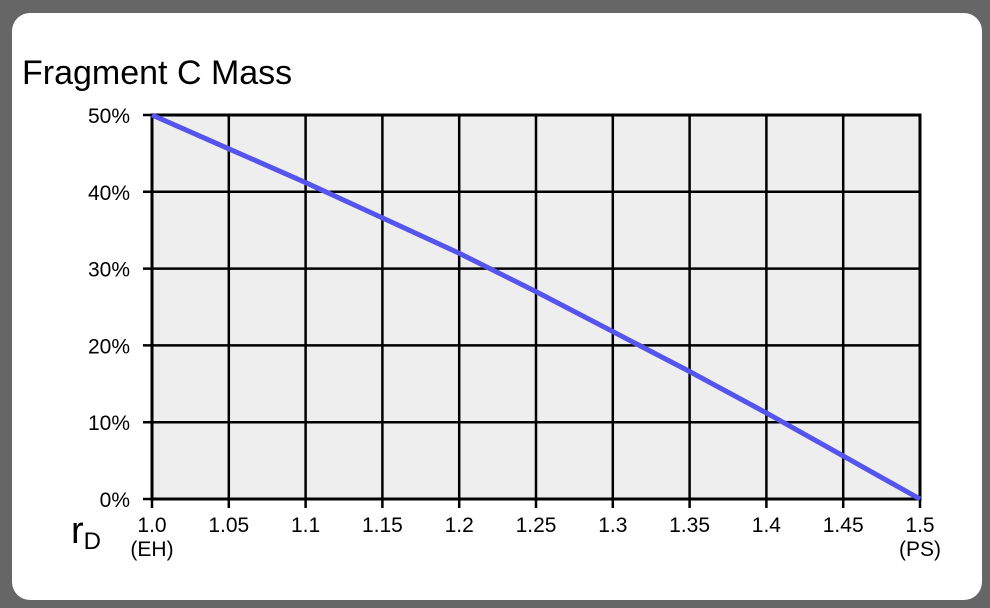 This screenshot has height=608, width=990. What do you see at coordinates (767, 525) in the screenshot?
I see `x-tick-label: 1.4` at bounding box center [767, 525].